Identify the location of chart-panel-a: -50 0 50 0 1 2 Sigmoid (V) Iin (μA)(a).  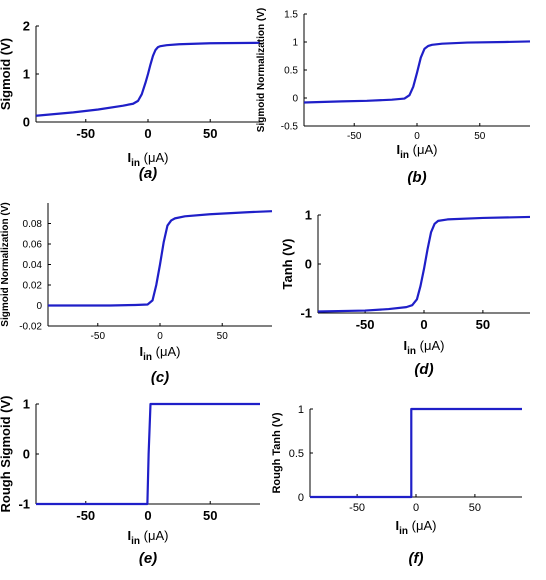
(130, 100).